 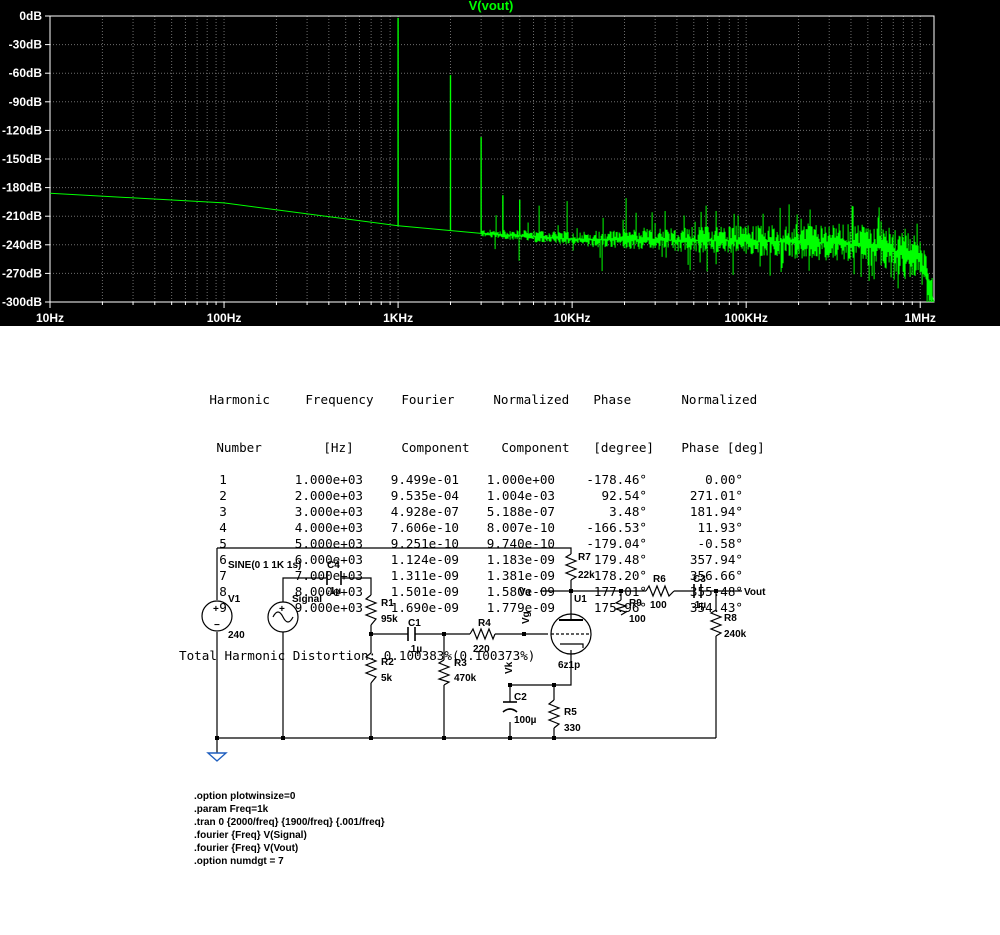 I want to click on table-cell: 179.48°, so click(x=620, y=559).